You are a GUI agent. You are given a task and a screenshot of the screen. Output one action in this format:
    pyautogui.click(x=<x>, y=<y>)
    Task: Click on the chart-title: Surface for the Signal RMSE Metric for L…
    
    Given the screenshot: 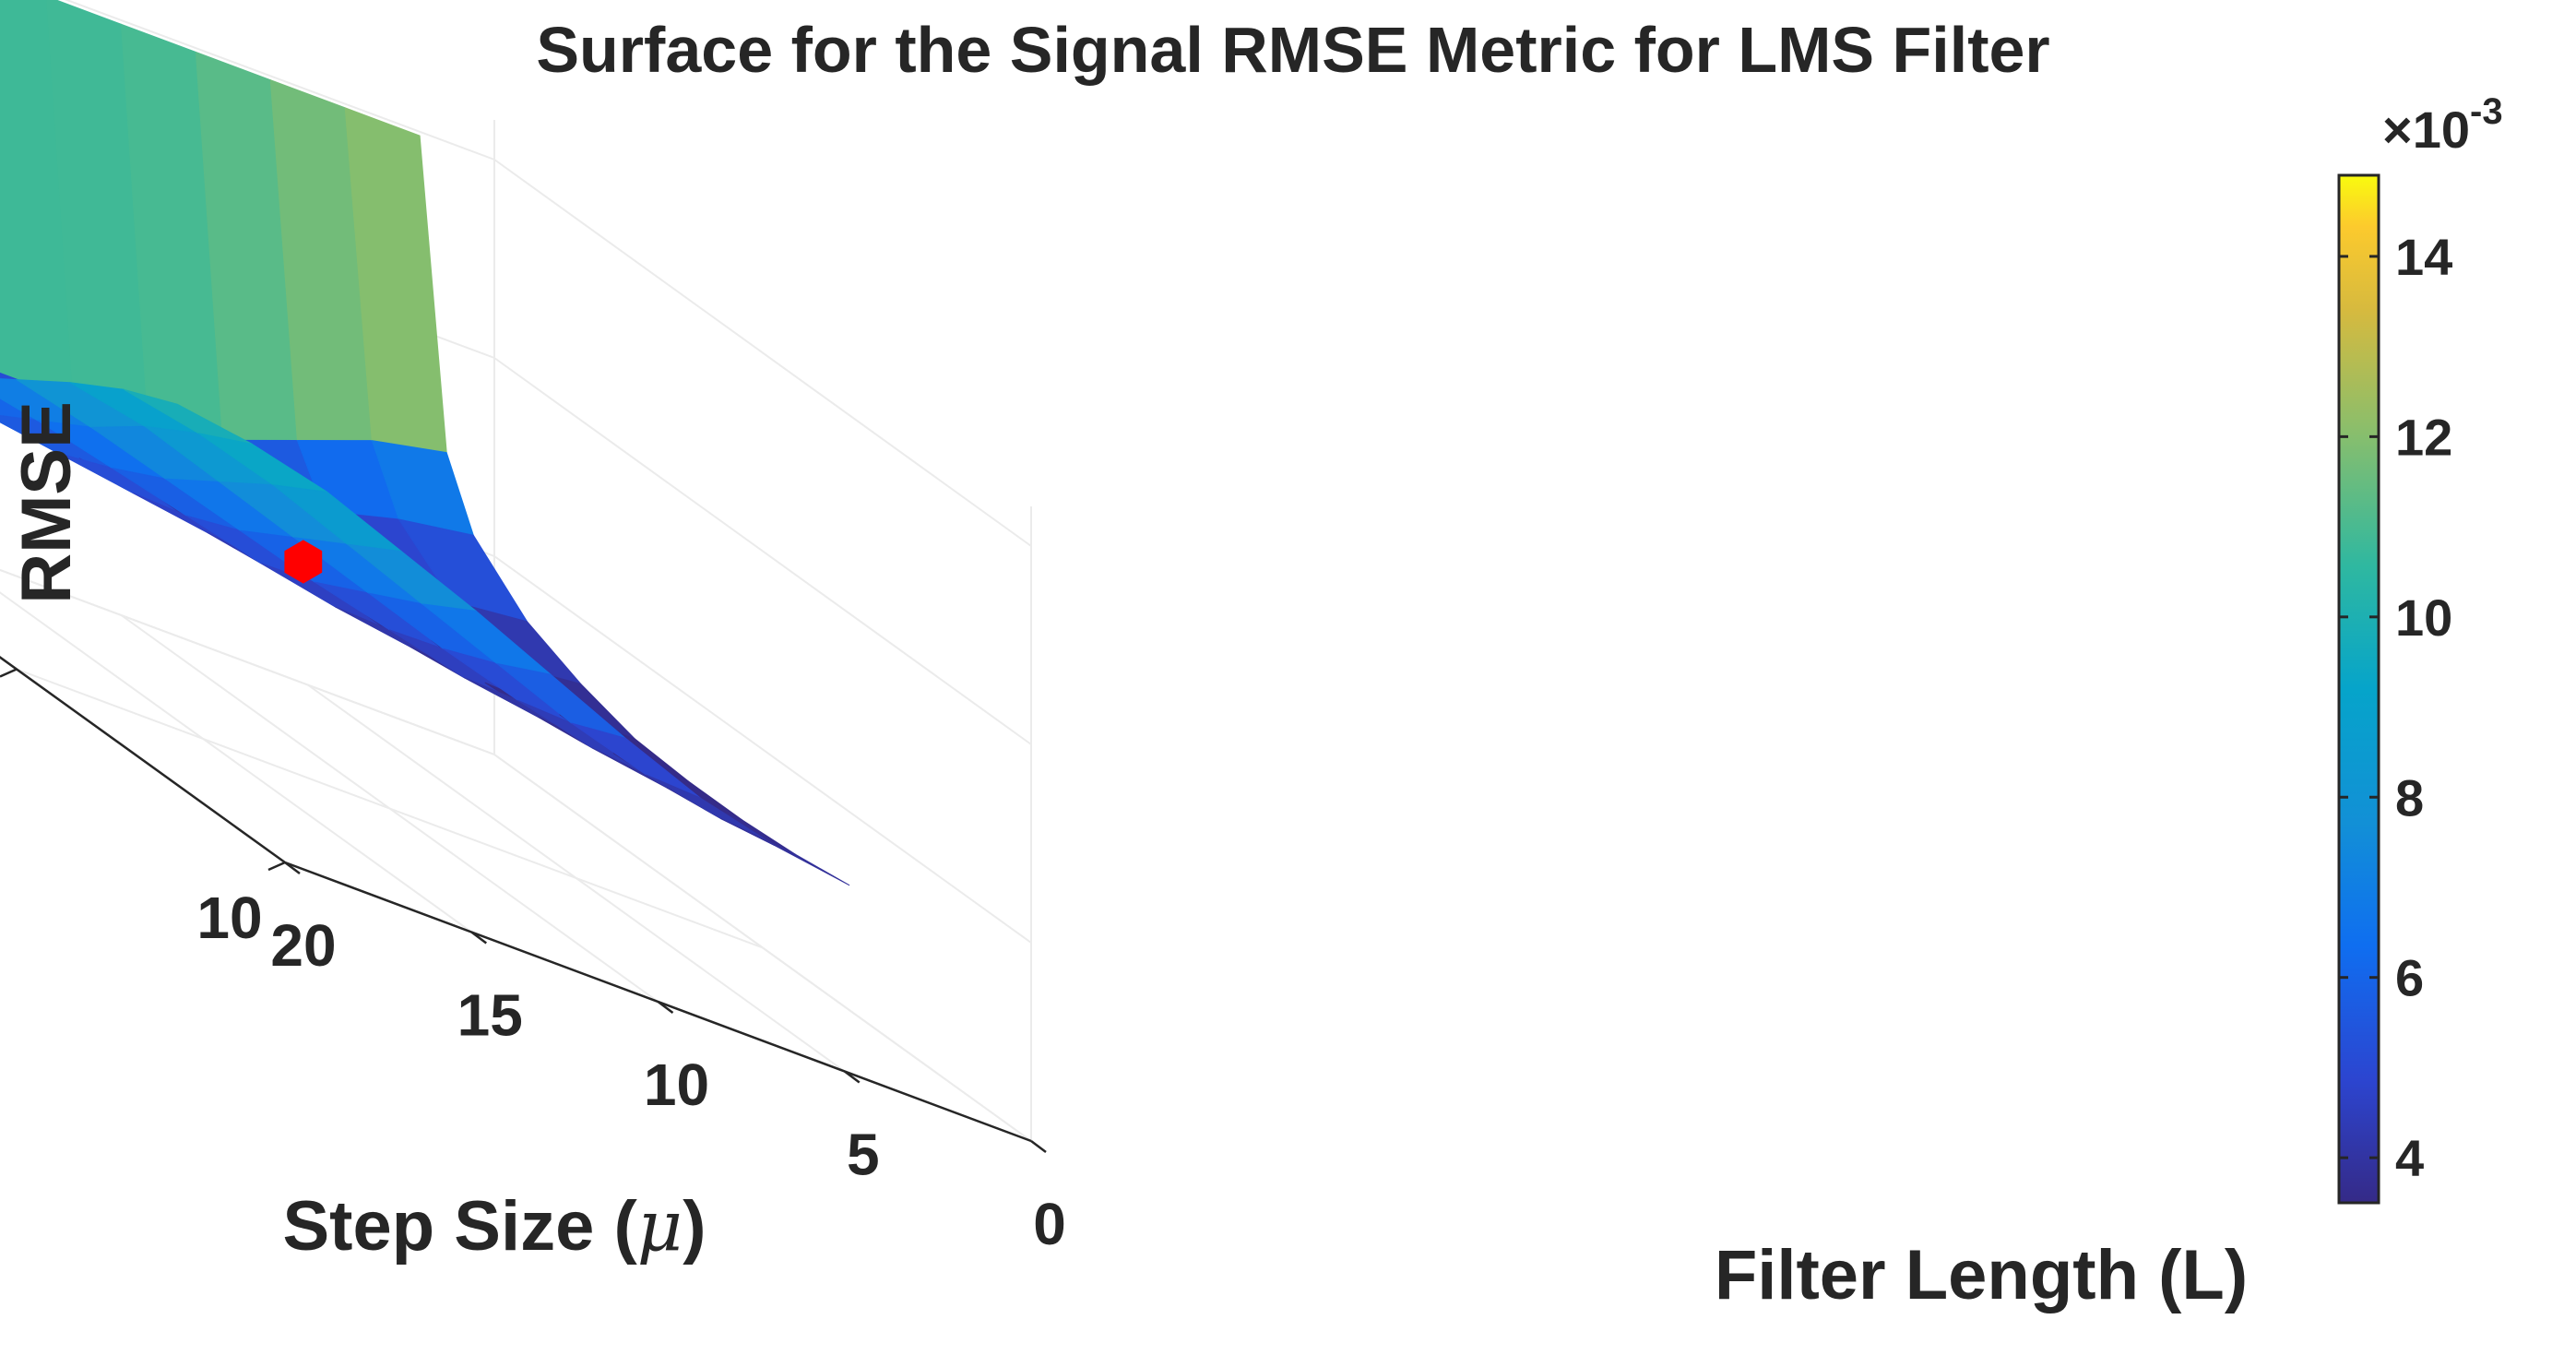 What is the action you would take?
    pyautogui.click(x=1293, y=50)
    